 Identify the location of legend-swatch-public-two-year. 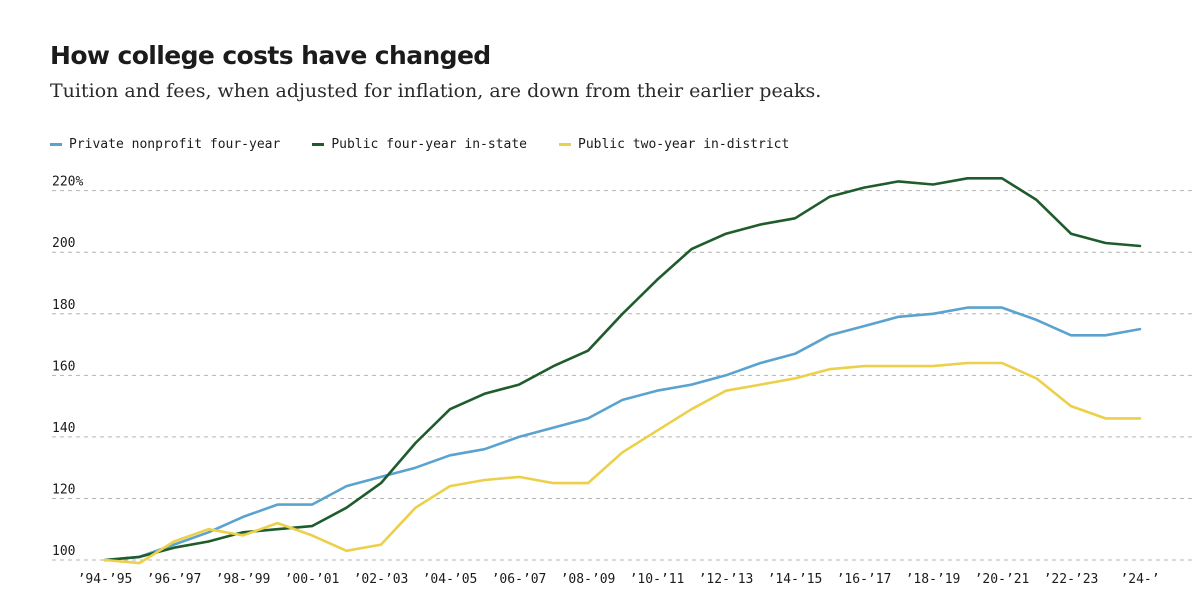
(565, 144).